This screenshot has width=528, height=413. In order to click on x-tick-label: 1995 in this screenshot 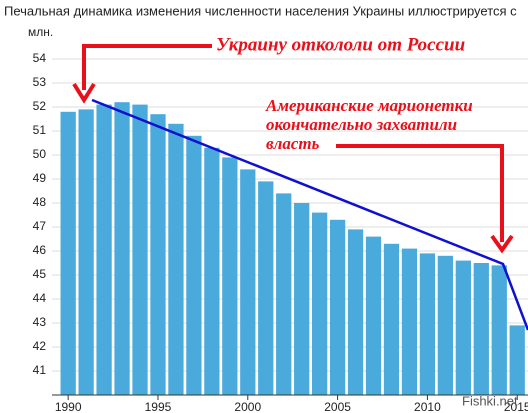, I will do `click(158, 406)`.